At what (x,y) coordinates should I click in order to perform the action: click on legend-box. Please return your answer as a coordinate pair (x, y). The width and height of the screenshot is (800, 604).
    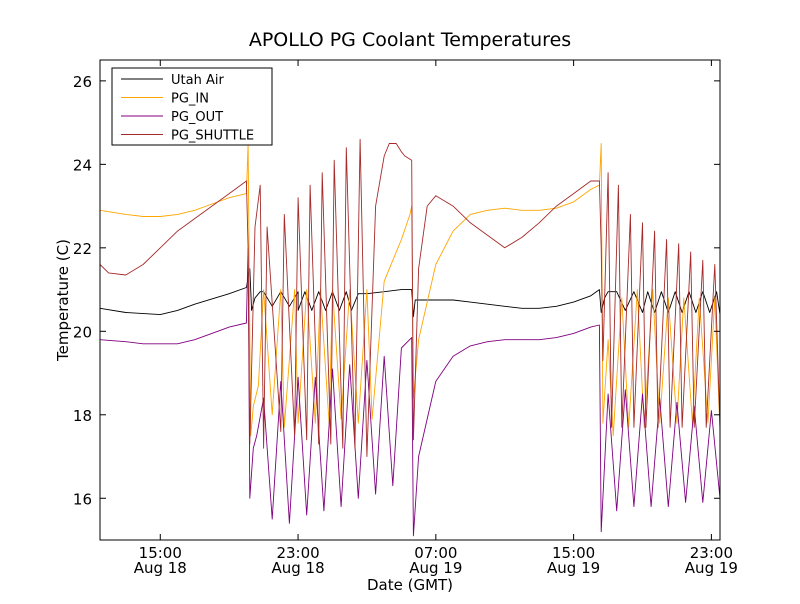
    Looking at the image, I should click on (192, 106).